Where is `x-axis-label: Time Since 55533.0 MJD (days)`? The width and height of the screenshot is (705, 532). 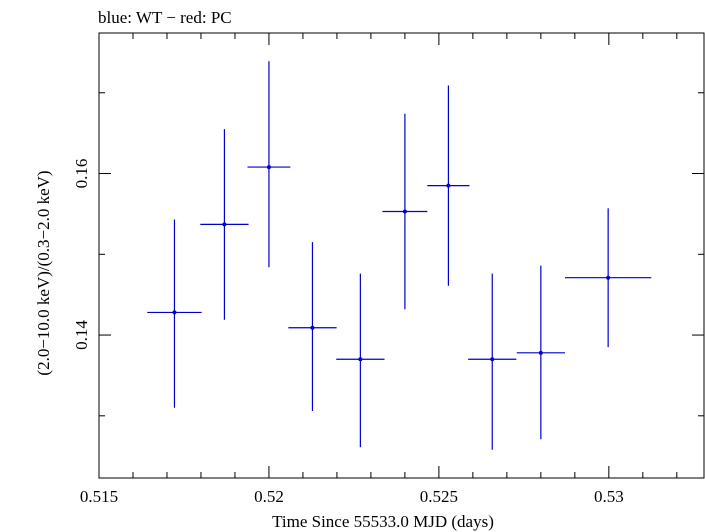
x-axis-label: Time Since 55533.0 MJD (days) is located at coordinates (383, 521).